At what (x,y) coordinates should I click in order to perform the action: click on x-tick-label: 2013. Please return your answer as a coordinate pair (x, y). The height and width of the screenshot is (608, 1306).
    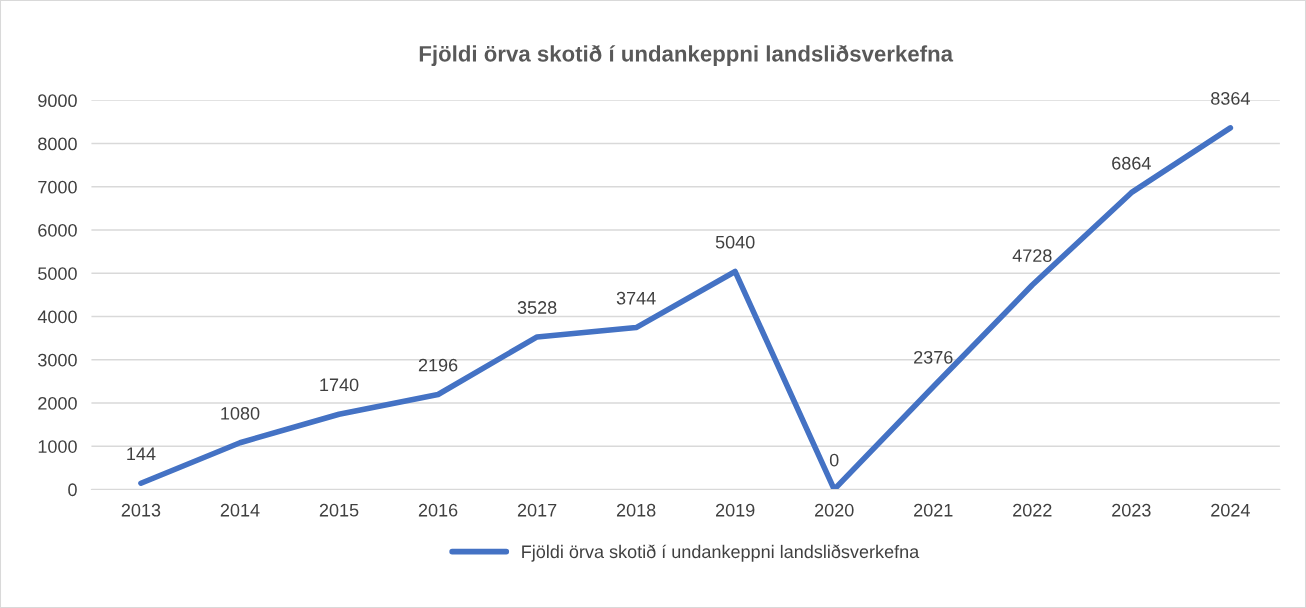
    Looking at the image, I should click on (141, 510).